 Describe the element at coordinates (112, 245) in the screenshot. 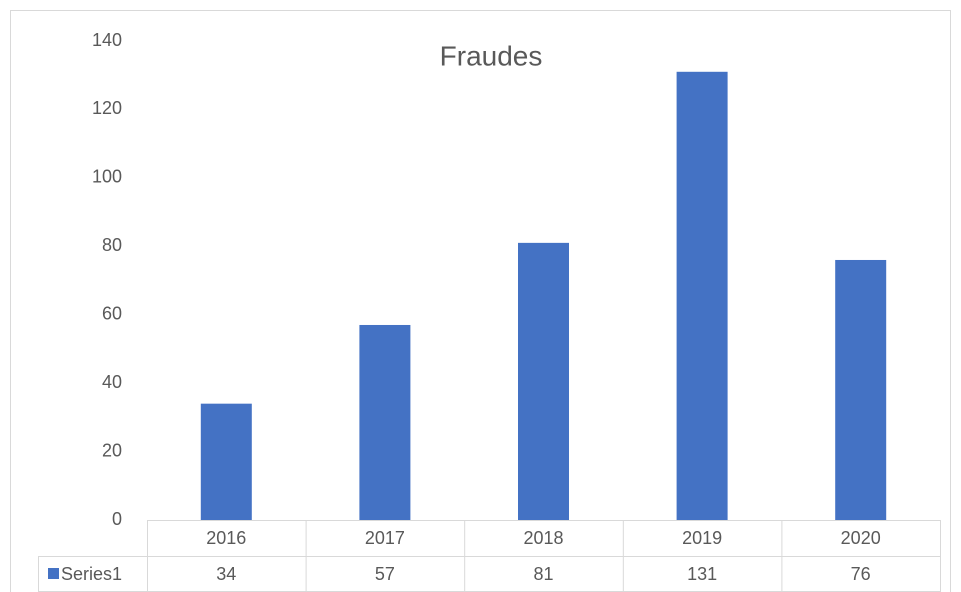

I see `y-tick-label: 80` at that location.